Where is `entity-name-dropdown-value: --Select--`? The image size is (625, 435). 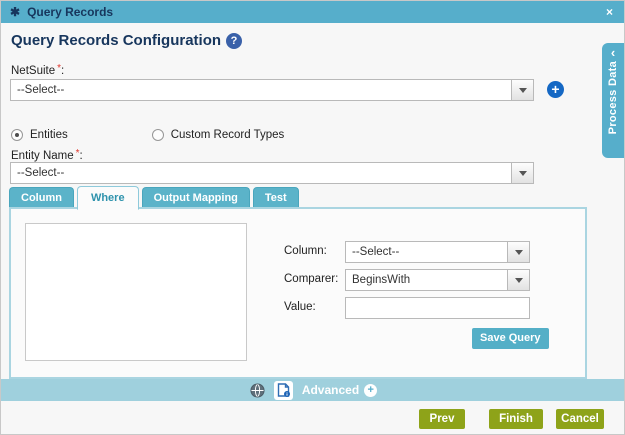
entity-name-dropdown-value: --Select-- is located at coordinates (41, 173).